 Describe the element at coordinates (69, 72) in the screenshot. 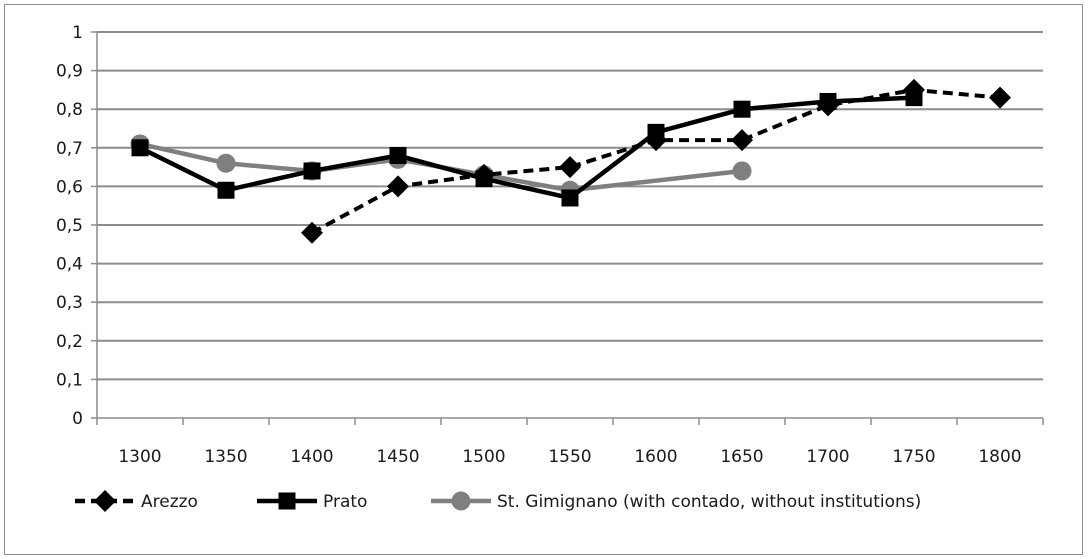

I see `y-tick-label: 0,9` at that location.